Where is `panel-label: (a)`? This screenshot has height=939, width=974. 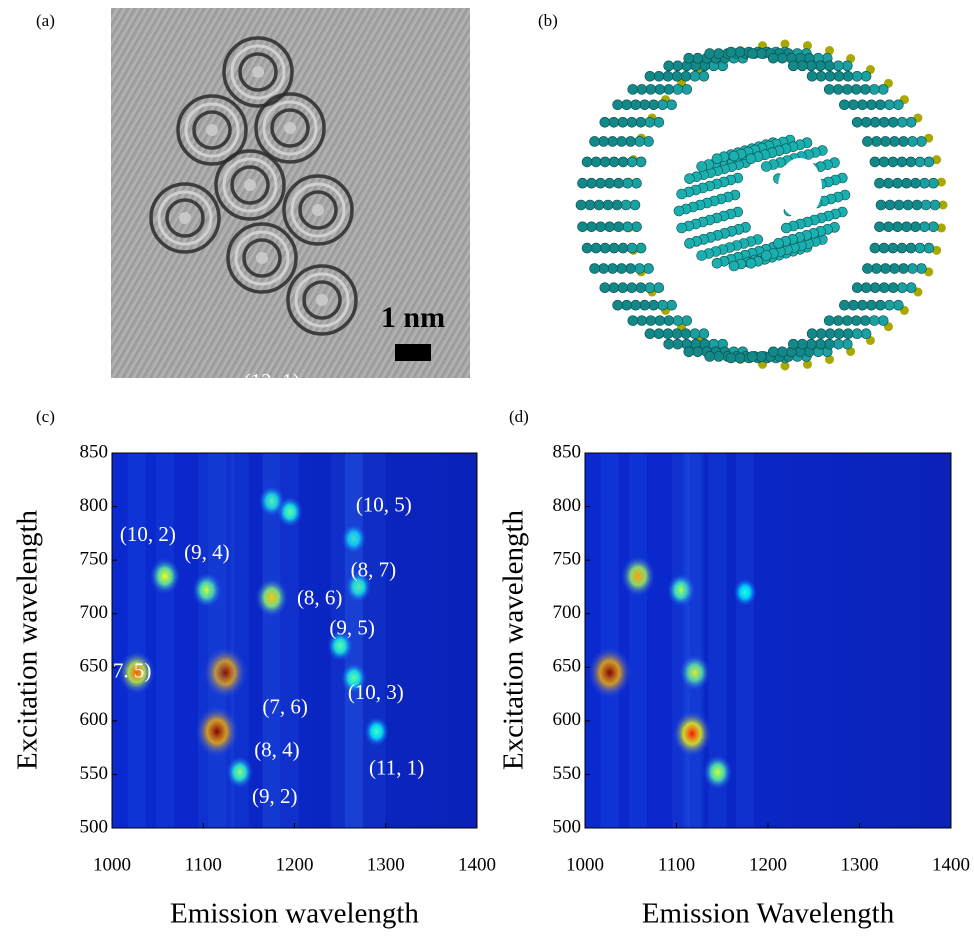
panel-label: (a) is located at coordinates (45, 20).